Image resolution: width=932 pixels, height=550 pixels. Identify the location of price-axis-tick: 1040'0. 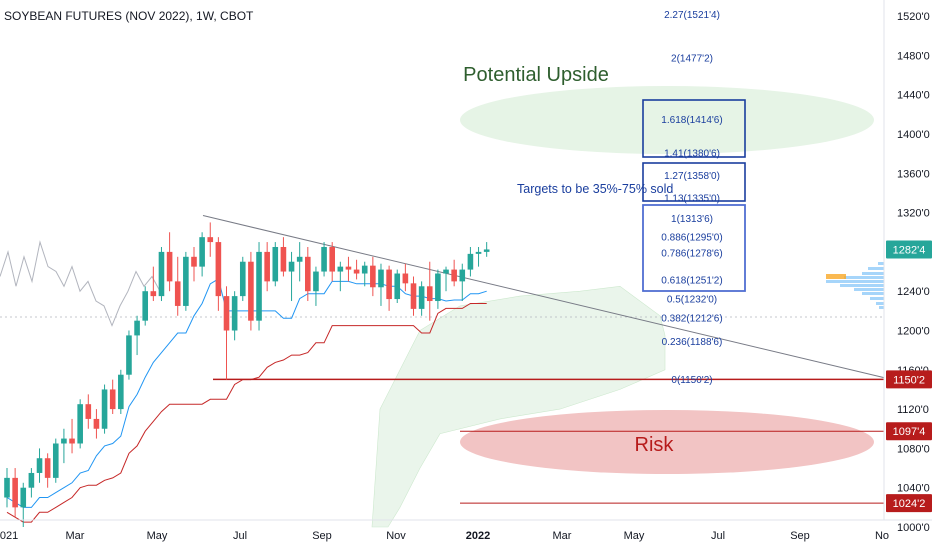
(913, 489).